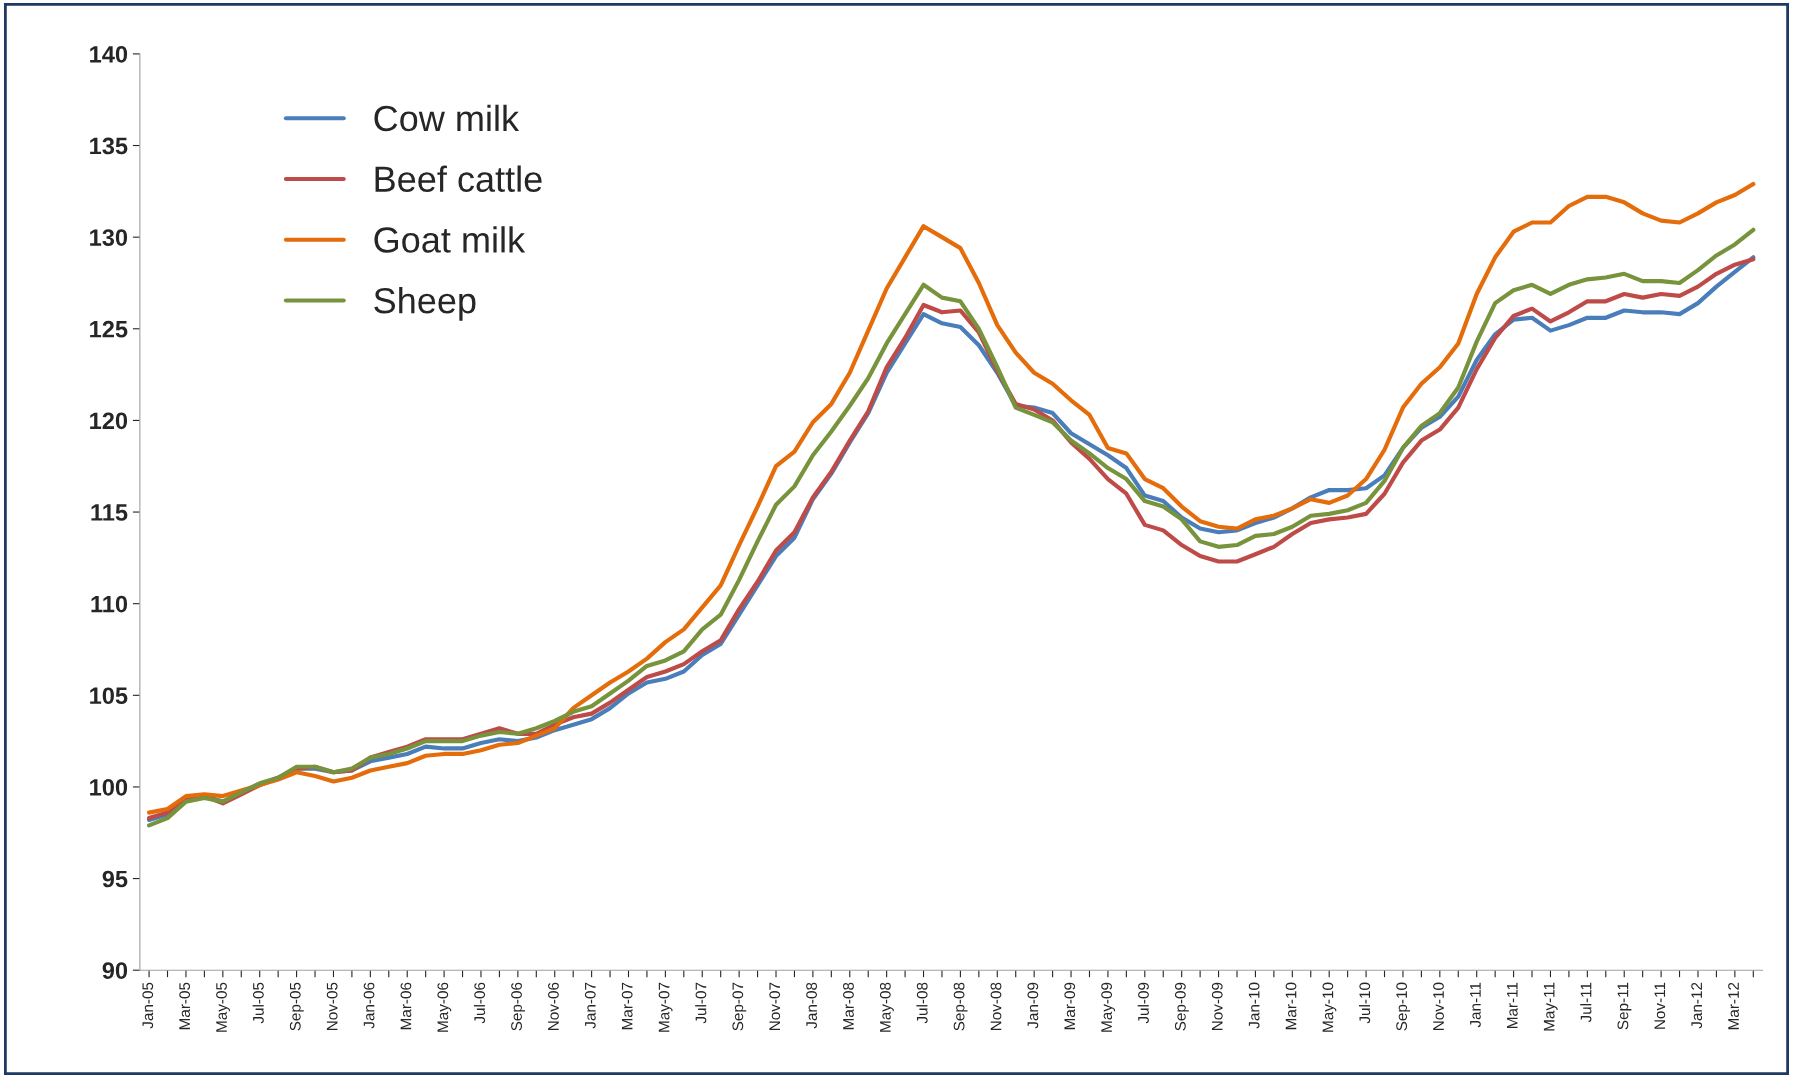 Image resolution: width=1793 pixels, height=1078 pixels. Describe the element at coordinates (109, 512) in the screenshot. I see `y-tick-label: 115` at that location.